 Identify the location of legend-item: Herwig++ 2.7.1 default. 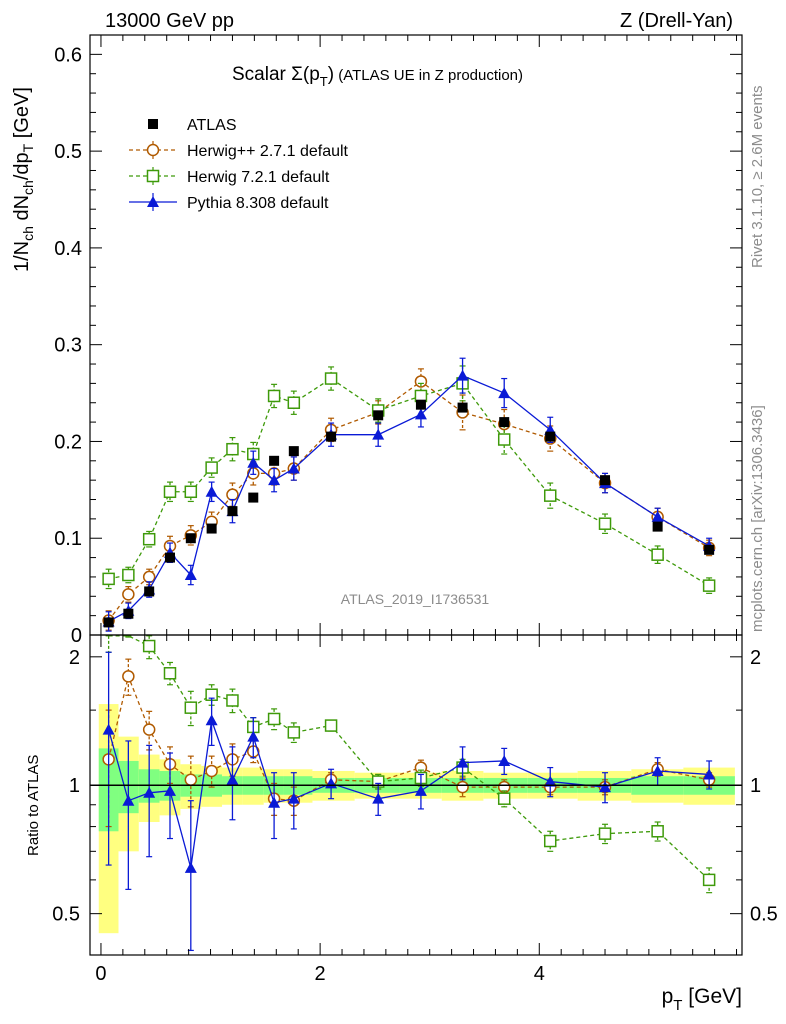
(239, 150).